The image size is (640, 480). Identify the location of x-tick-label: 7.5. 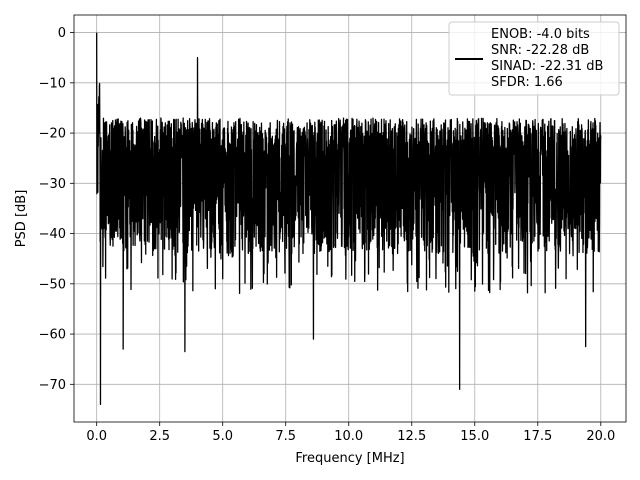
(285, 436).